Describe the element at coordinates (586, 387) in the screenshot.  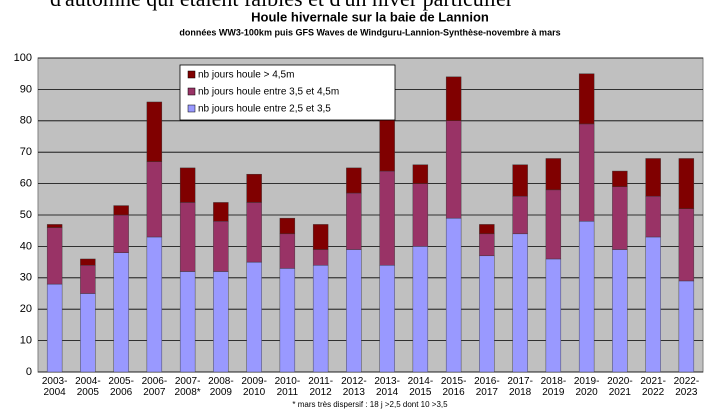
I see `x-tick-label: 2019-2020` at that location.